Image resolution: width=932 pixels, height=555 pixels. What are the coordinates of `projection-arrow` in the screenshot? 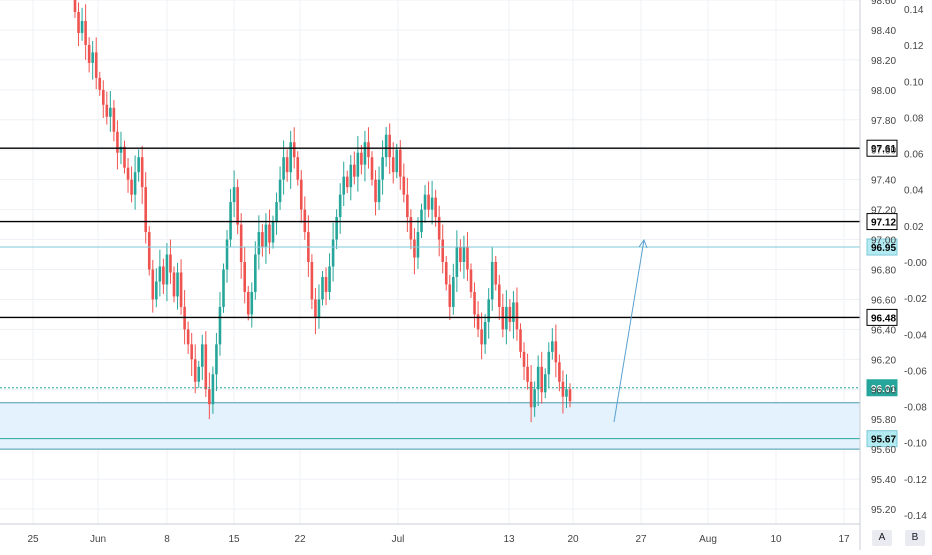 It's located at (630, 330).